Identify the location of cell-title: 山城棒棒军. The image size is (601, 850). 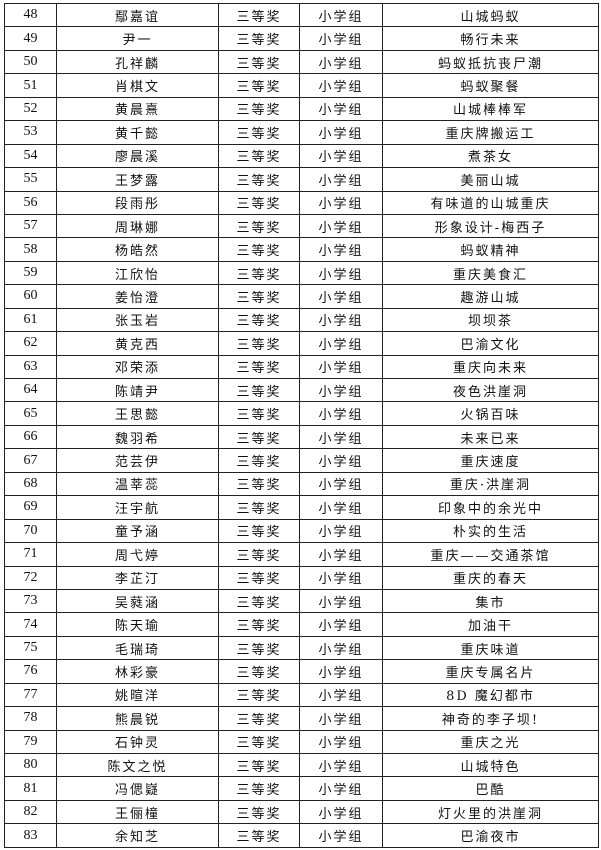
(490, 109).